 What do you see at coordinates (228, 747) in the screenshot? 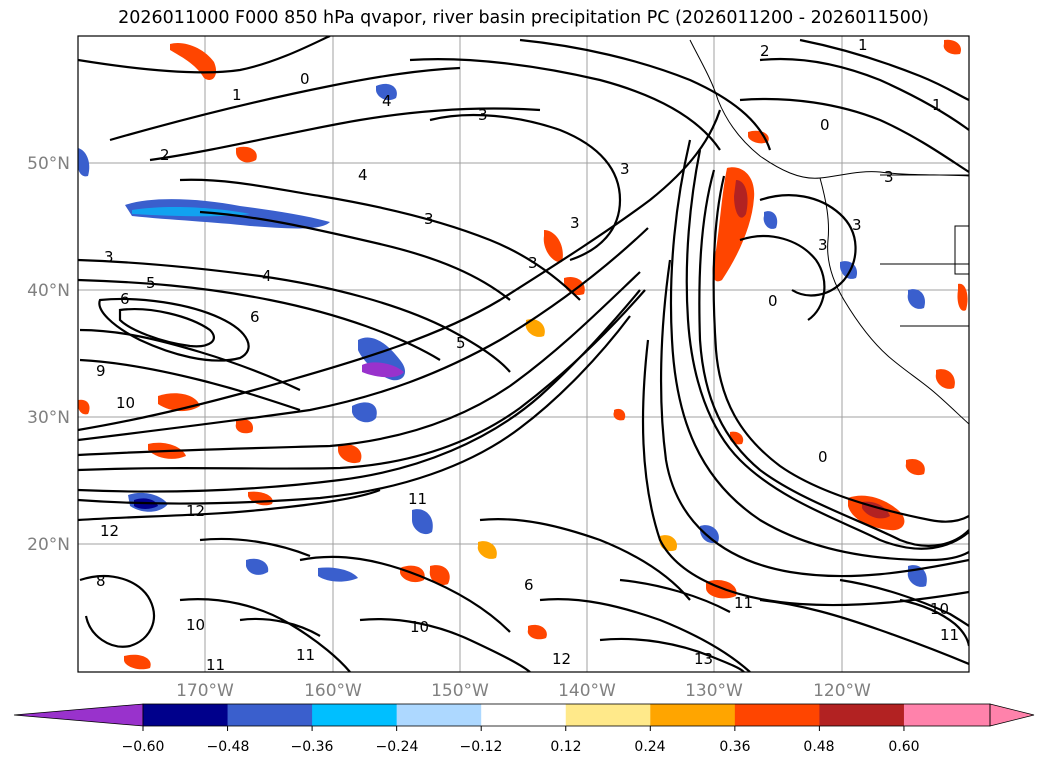
I see `colorbar-tick-label: −0.48` at bounding box center [228, 747].